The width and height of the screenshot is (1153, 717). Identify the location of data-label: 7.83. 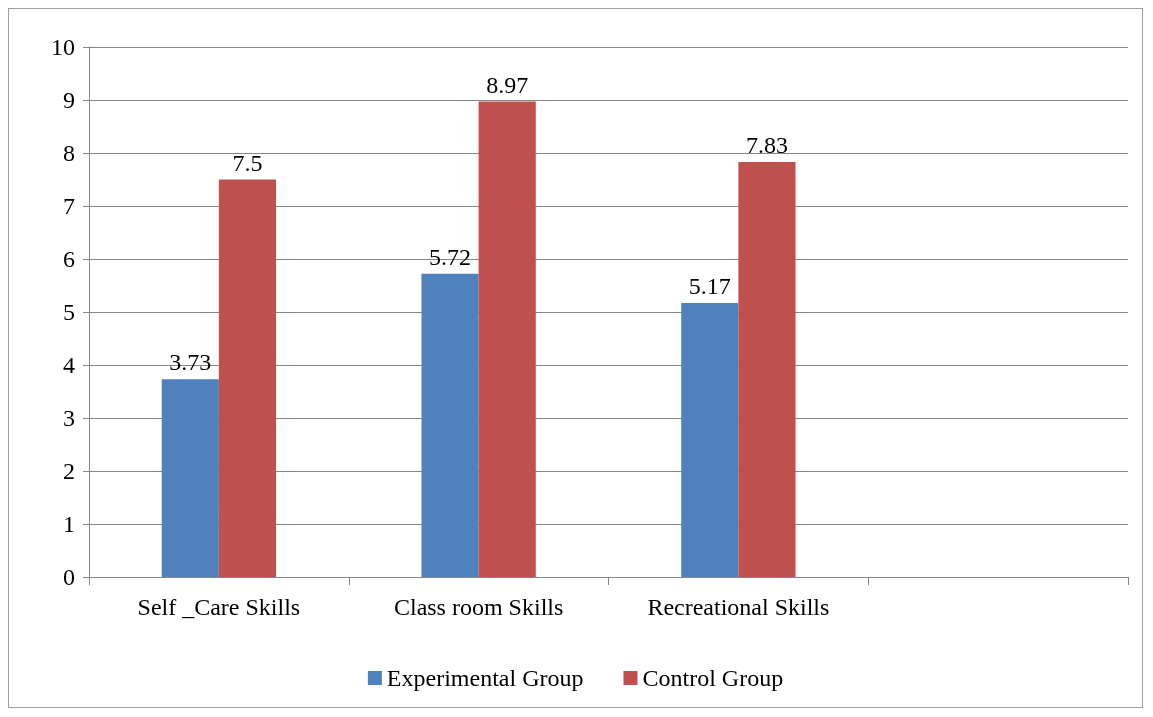
(766, 145).